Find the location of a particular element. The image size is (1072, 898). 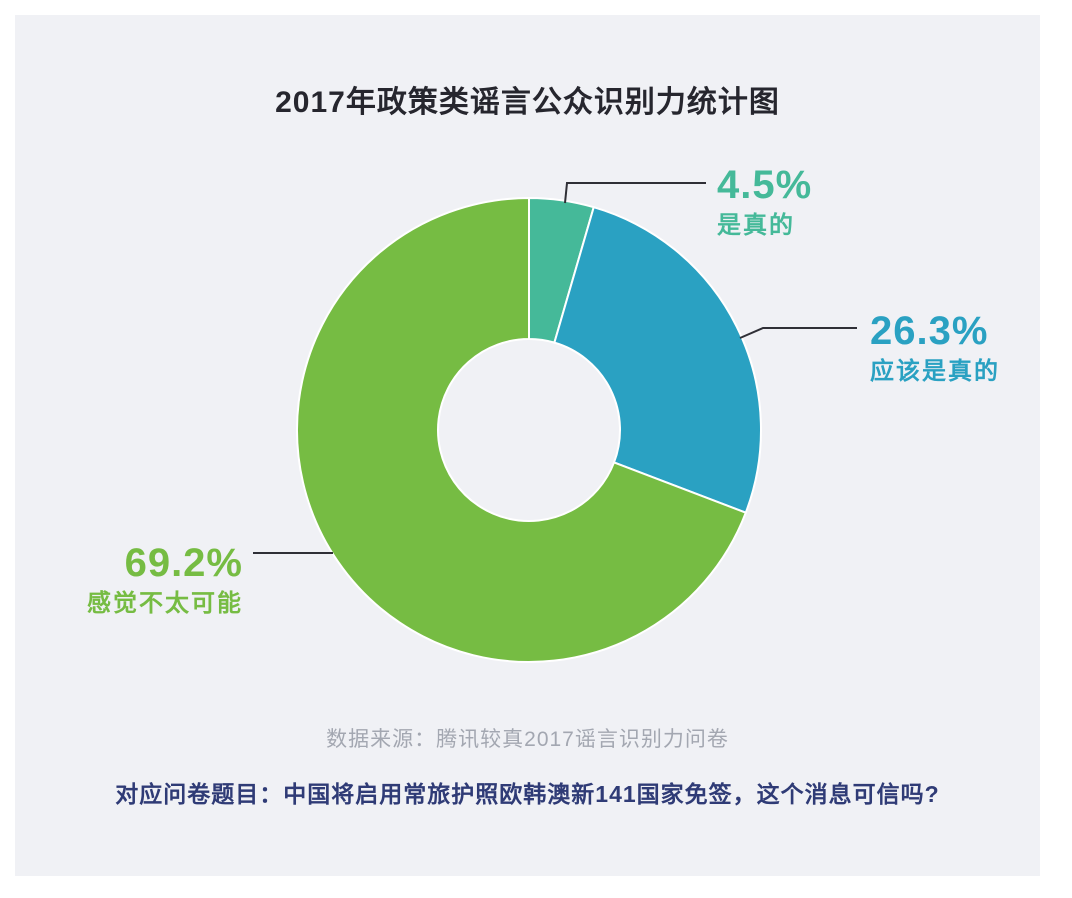

slice-value: 69.2% is located at coordinates (183, 563).